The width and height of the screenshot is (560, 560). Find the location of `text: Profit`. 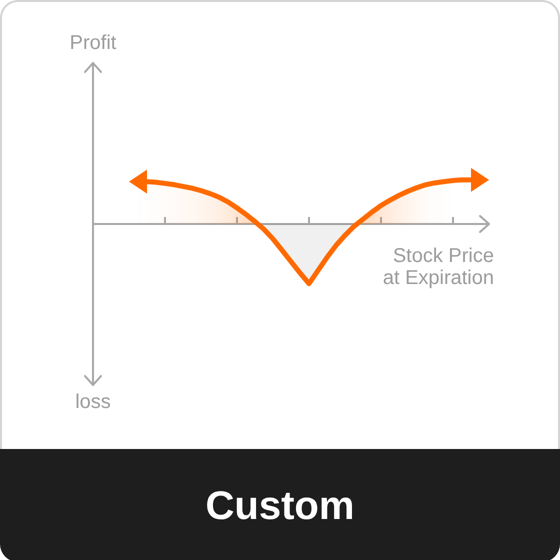

text: Profit is located at coordinates (93, 43).